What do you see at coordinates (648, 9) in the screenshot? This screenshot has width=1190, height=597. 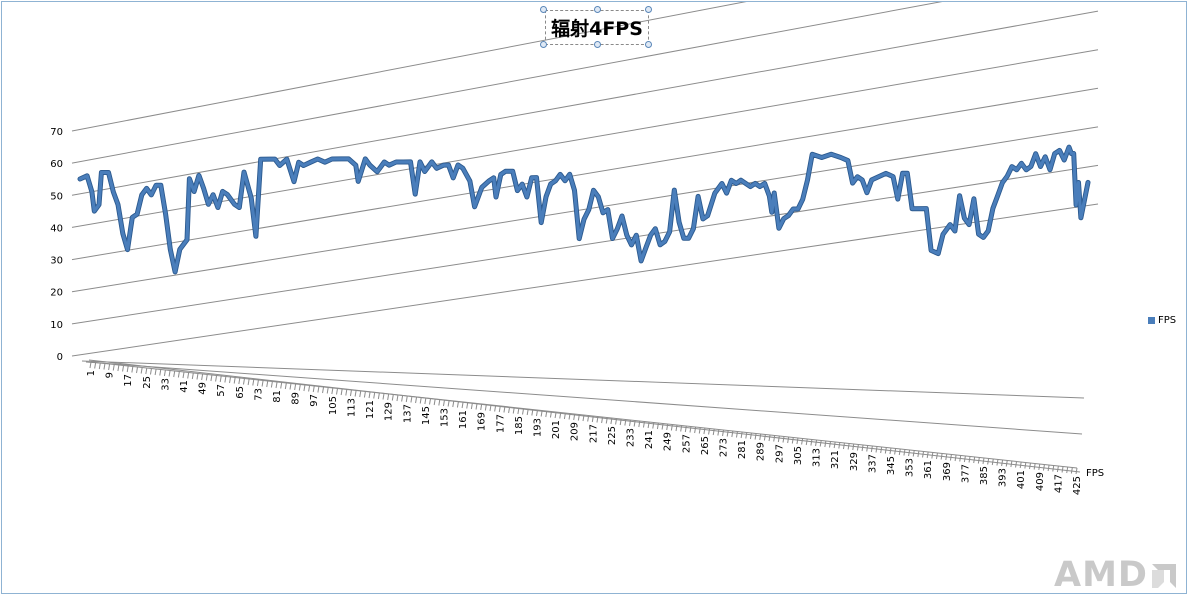 I see `title-handle-top-right` at bounding box center [648, 9].